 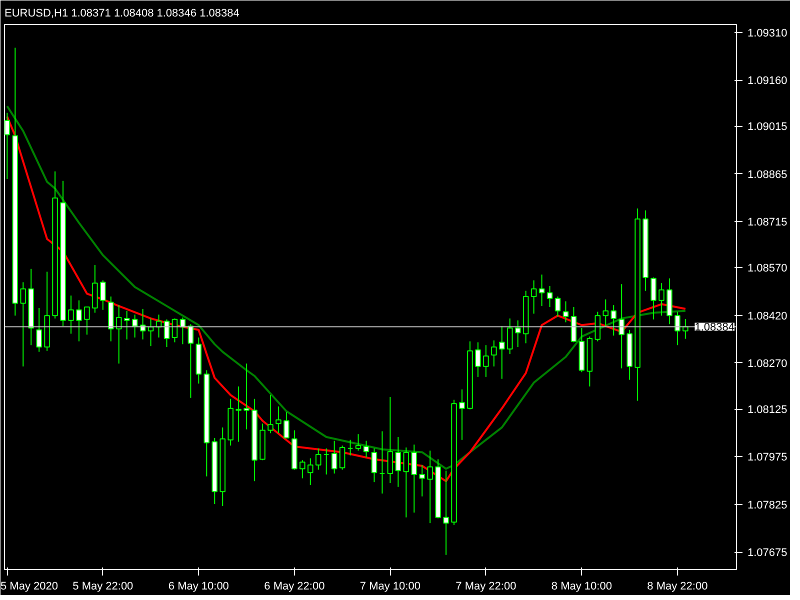 I want to click on y-tick-label: 1.07825, so click(x=768, y=505).